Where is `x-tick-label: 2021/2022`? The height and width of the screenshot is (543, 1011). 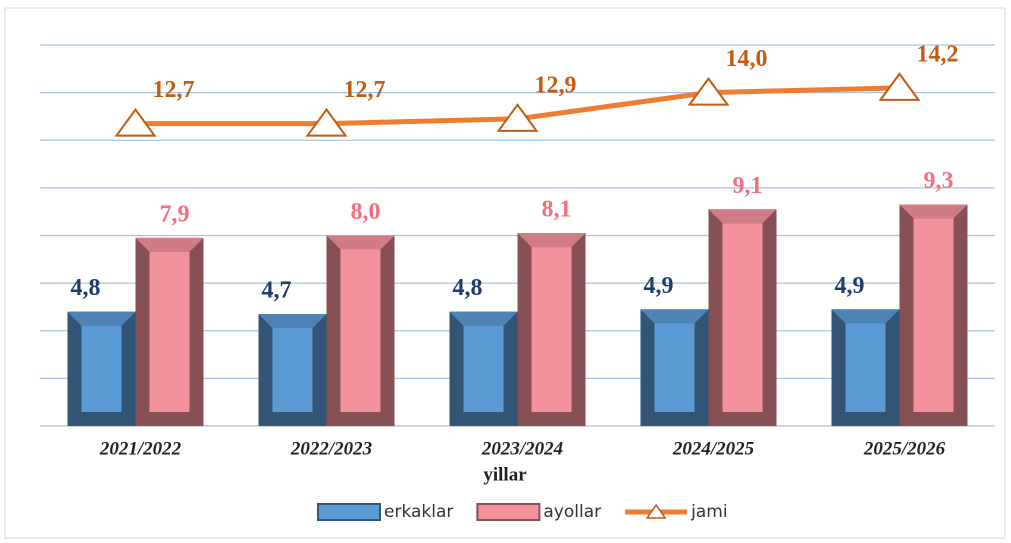 x-tick-label: 2021/2022 is located at coordinates (140, 448).